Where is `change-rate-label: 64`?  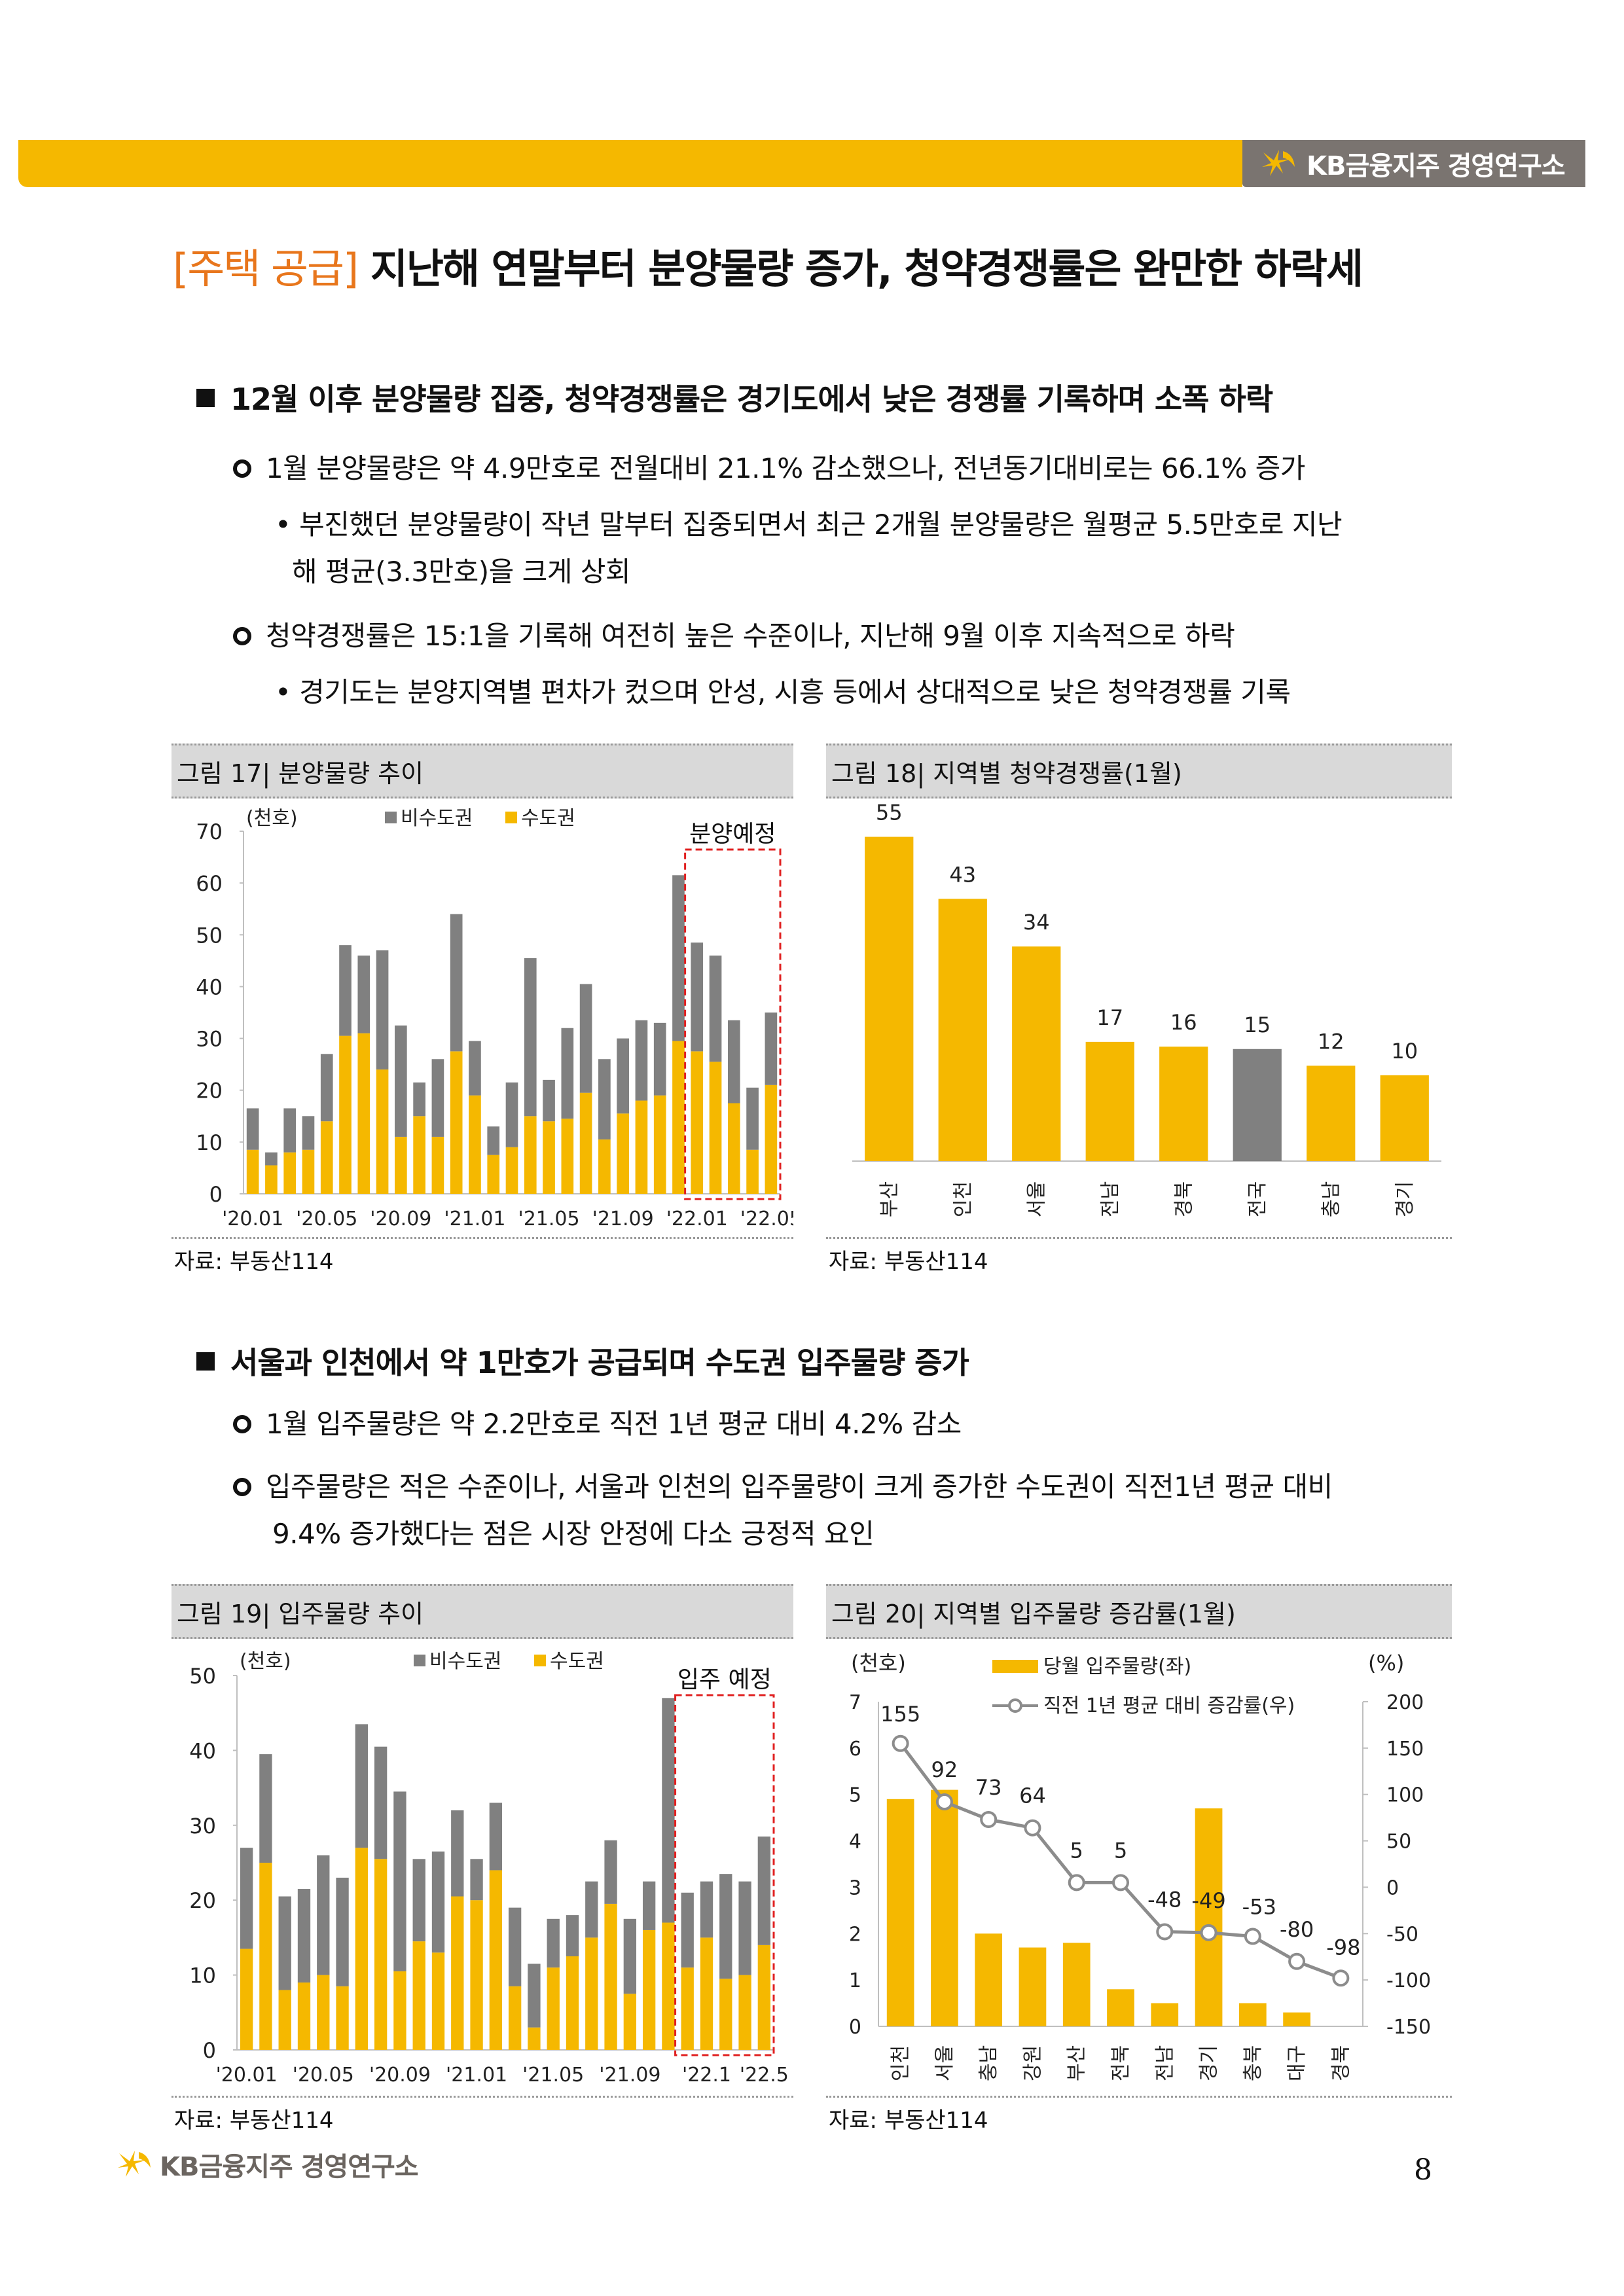
change-rate-label: 64 is located at coordinates (1032, 1796).